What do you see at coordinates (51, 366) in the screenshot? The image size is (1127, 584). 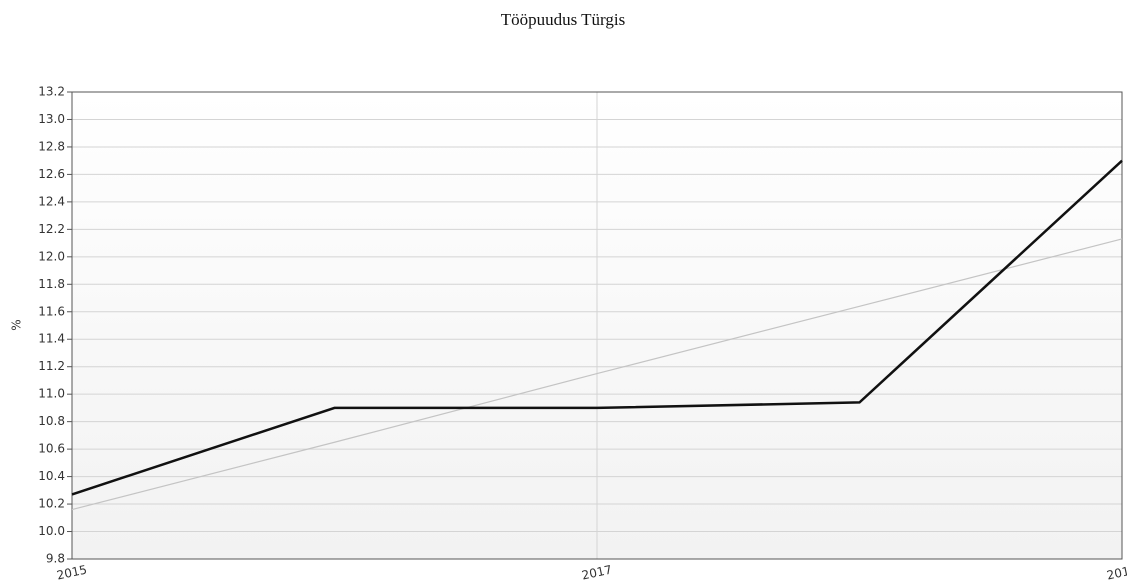 I see `y-tick-label: 11.2` at bounding box center [51, 366].